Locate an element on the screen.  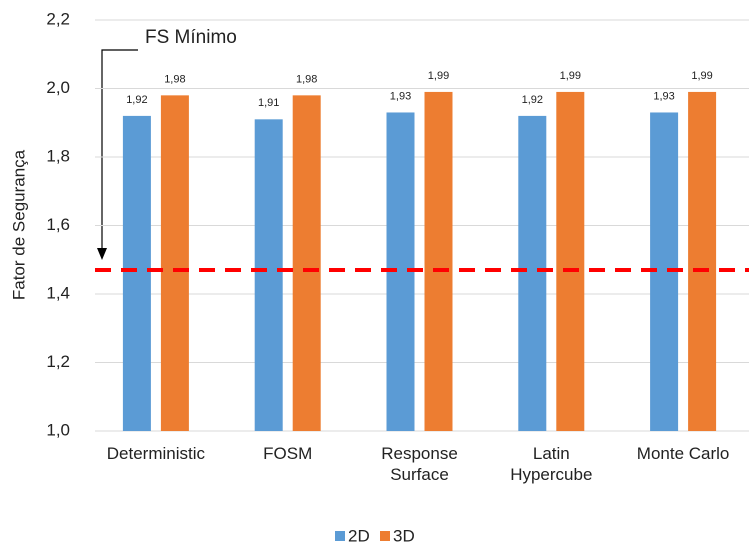
y-tick-label: 1,0 is located at coordinates (58, 429).